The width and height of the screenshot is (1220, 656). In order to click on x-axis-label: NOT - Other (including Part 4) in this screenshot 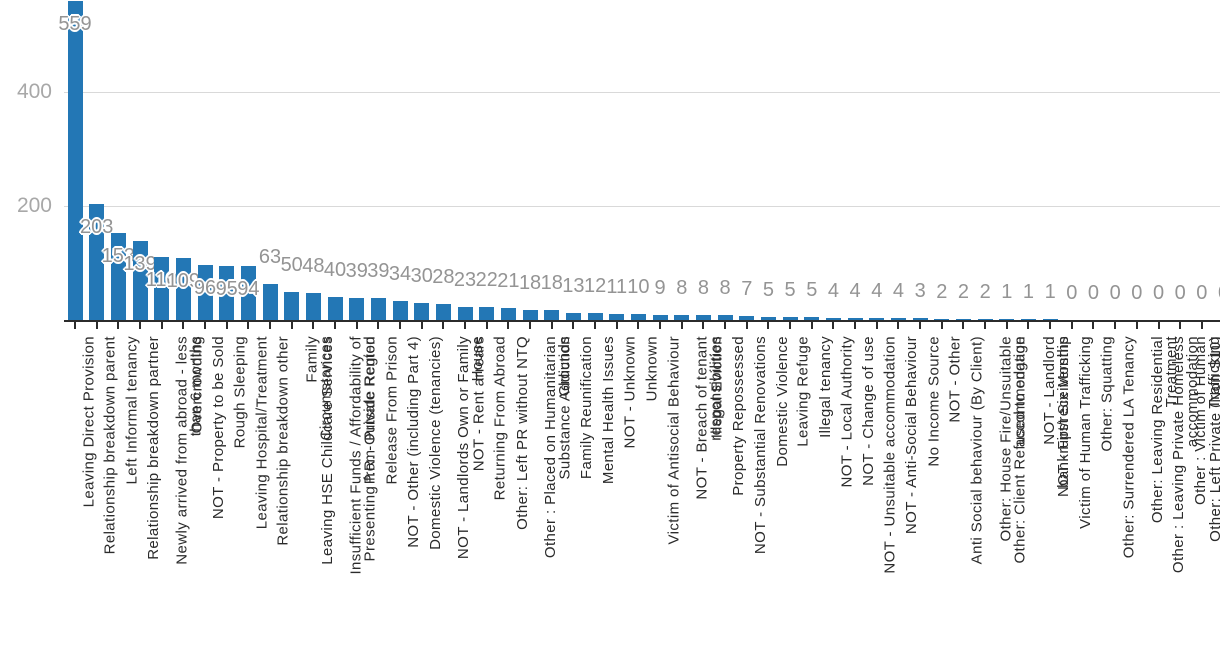, I will do `click(413, 442)`.